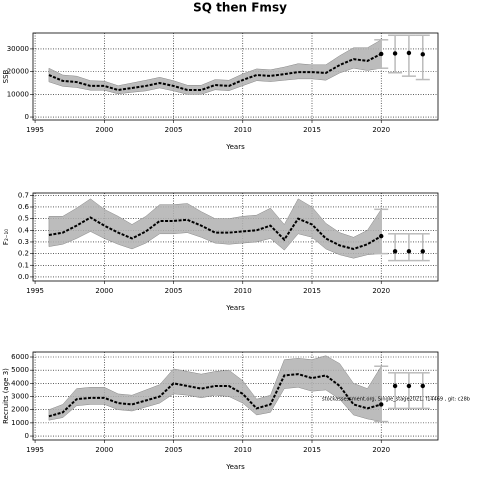 The image size is (480, 480). Describe the element at coordinates (20, 397) in the screenshot. I see `y-tick-label: 3000` at that location.